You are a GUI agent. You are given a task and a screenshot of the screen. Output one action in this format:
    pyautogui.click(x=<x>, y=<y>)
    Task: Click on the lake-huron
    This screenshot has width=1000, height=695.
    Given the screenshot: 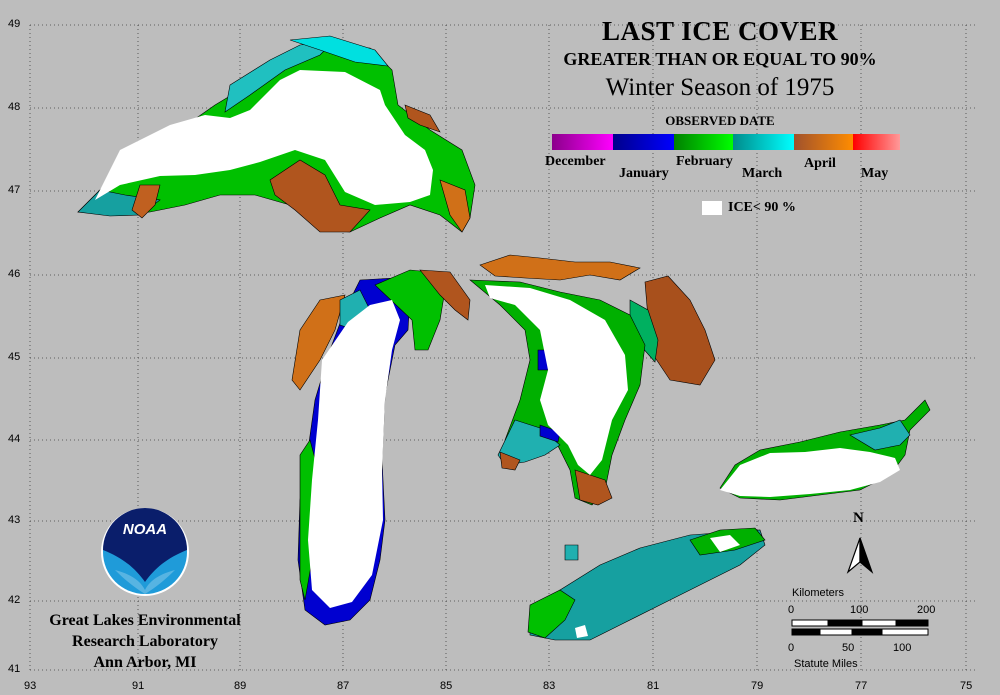 What is the action you would take?
    pyautogui.click(x=557, y=392)
    